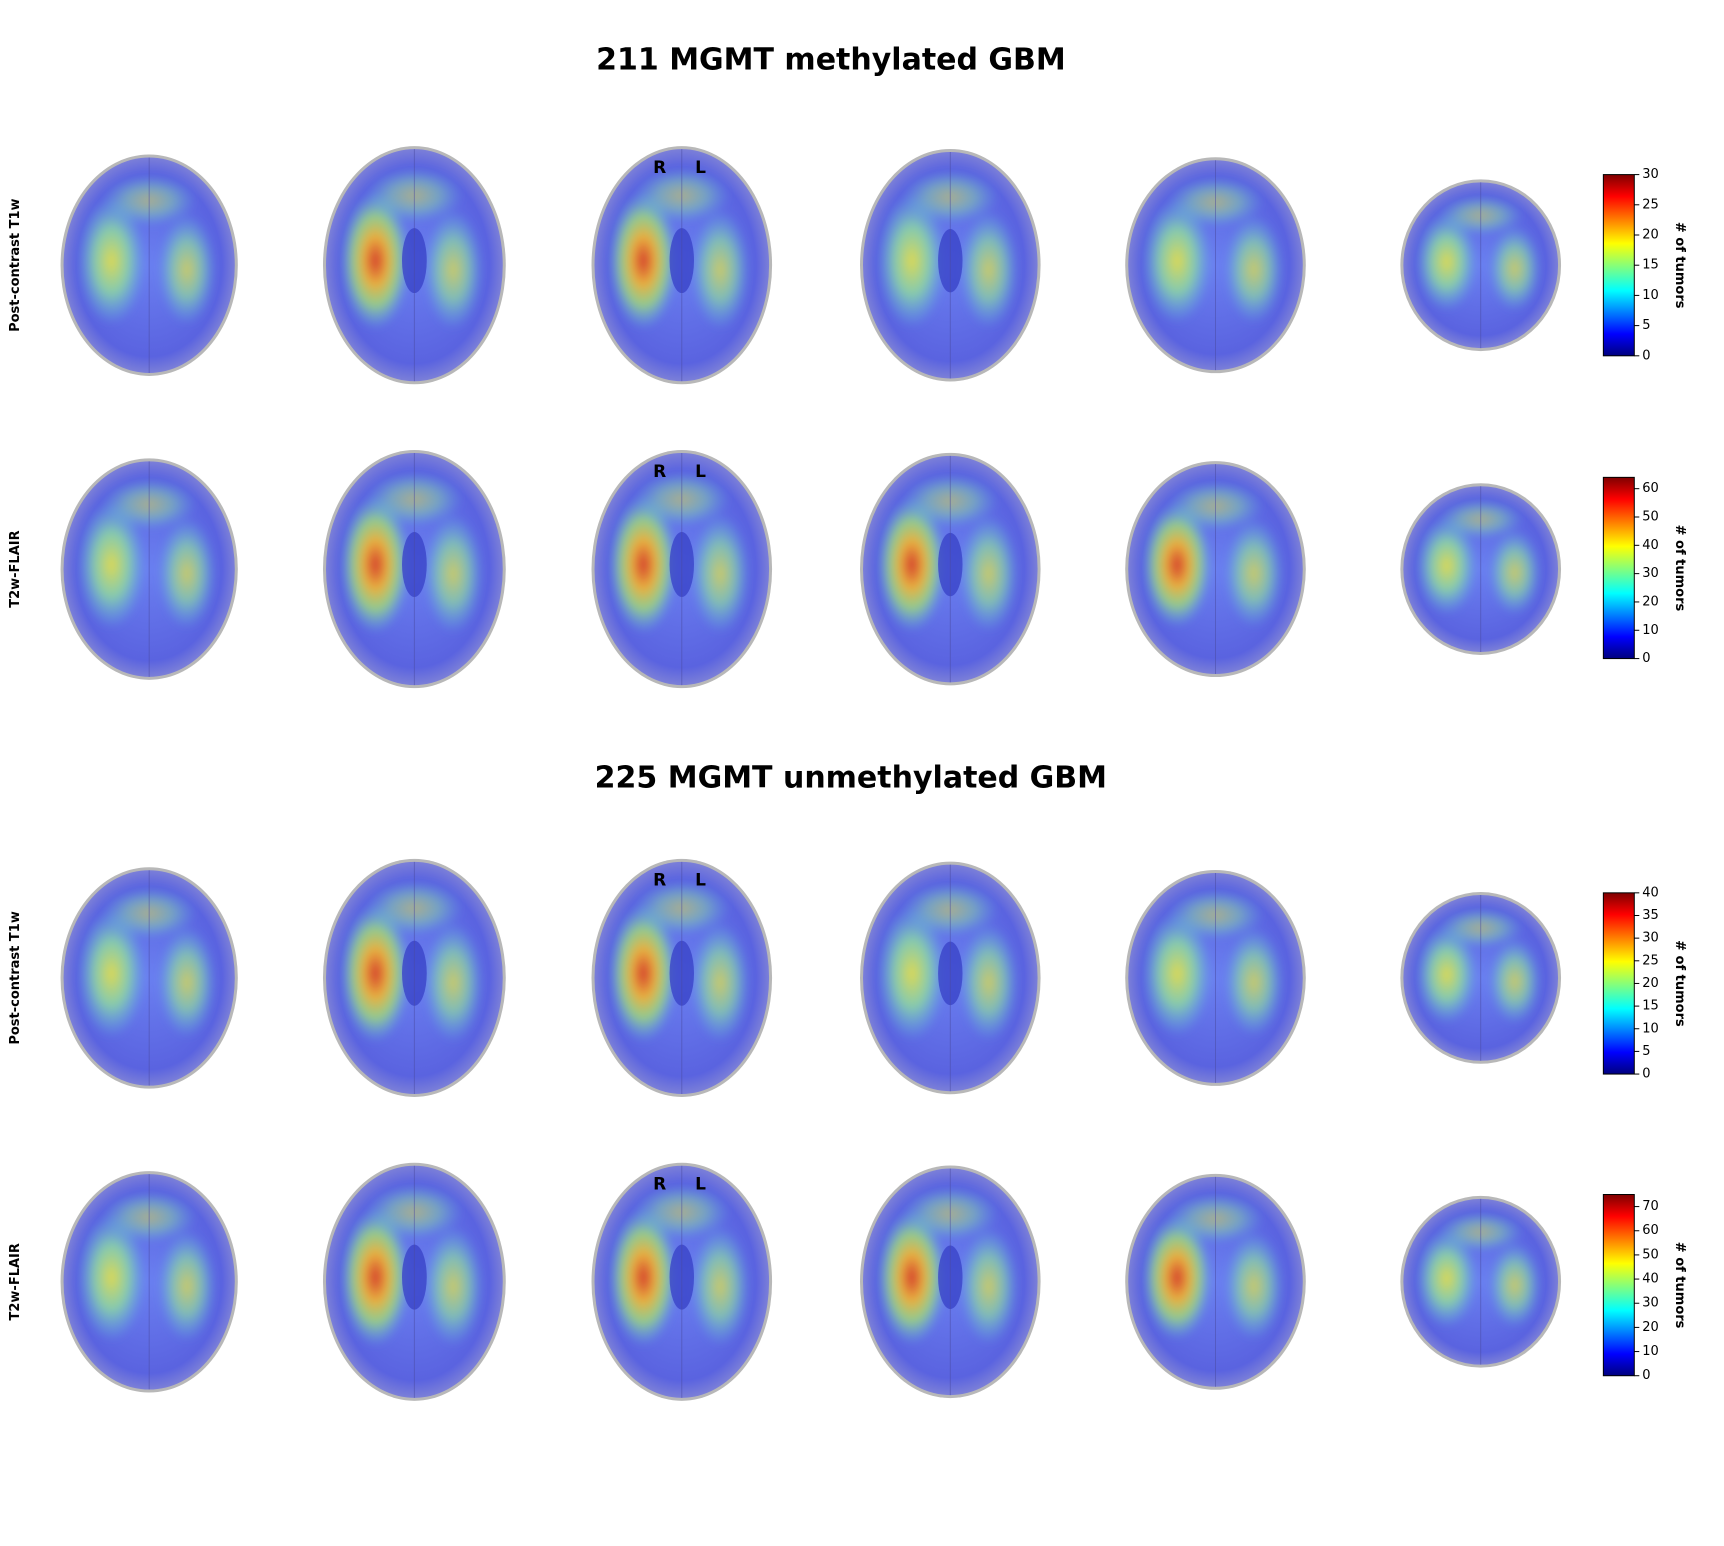 The width and height of the screenshot is (1724, 1546). I want to click on colorbar-tick-label: 70, so click(1650, 1206).